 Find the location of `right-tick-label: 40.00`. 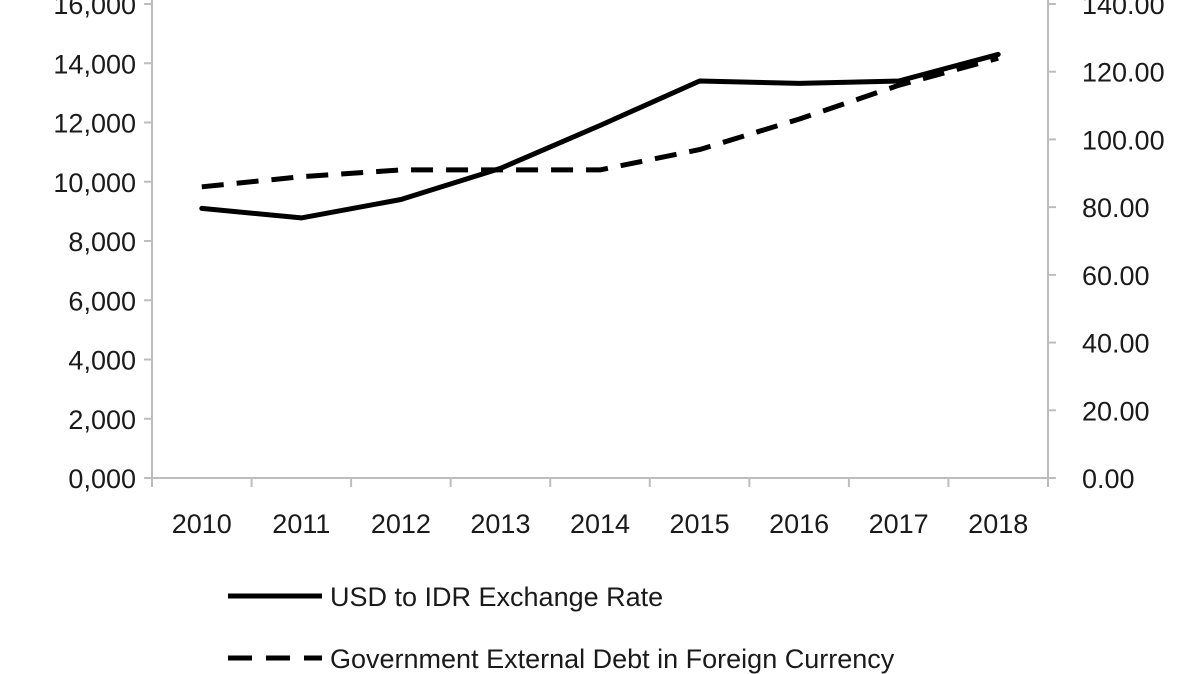

right-tick-label: 40.00 is located at coordinates (1116, 344).